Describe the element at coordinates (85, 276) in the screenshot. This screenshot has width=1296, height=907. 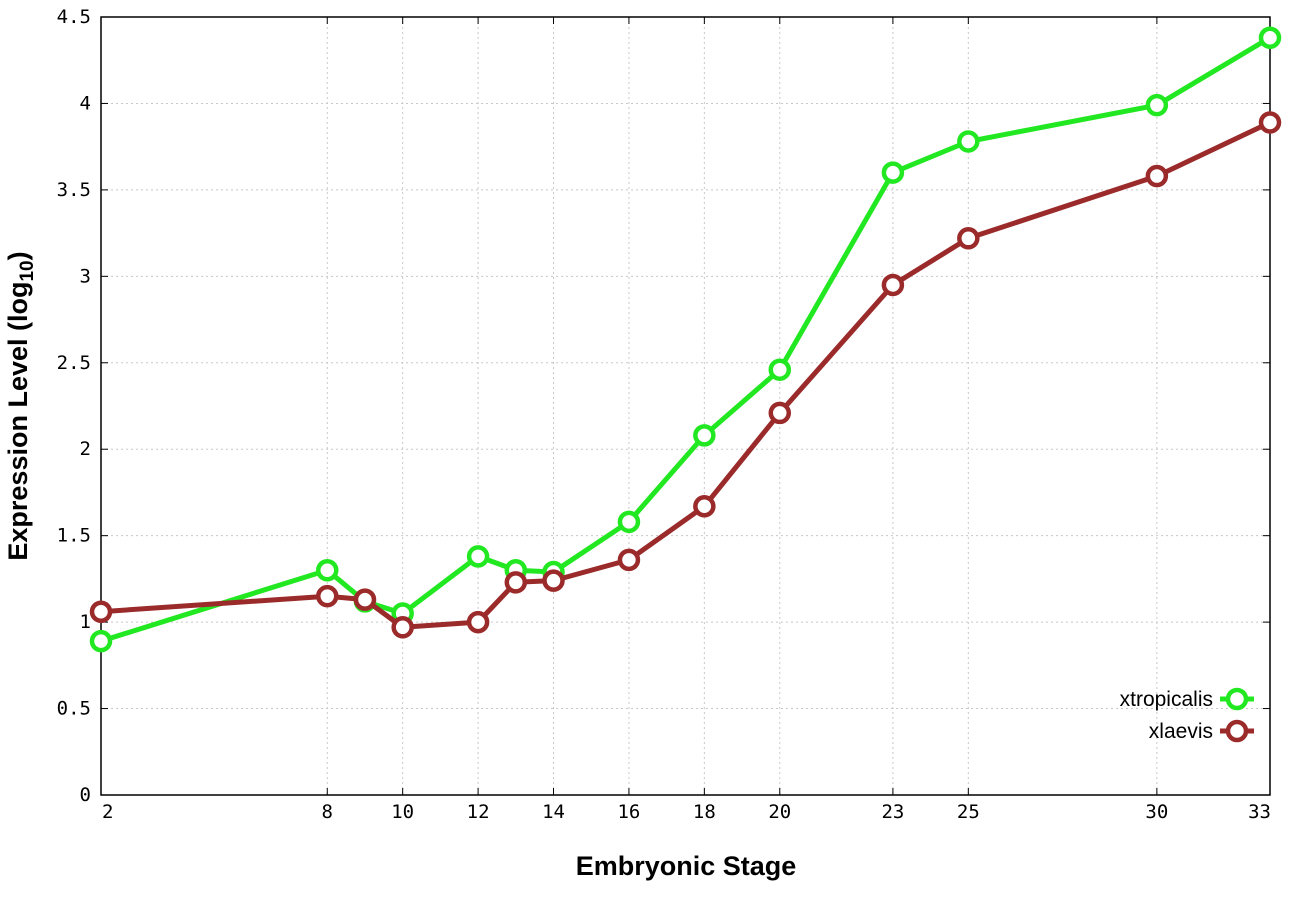
I see `y-tick-label: 3` at that location.